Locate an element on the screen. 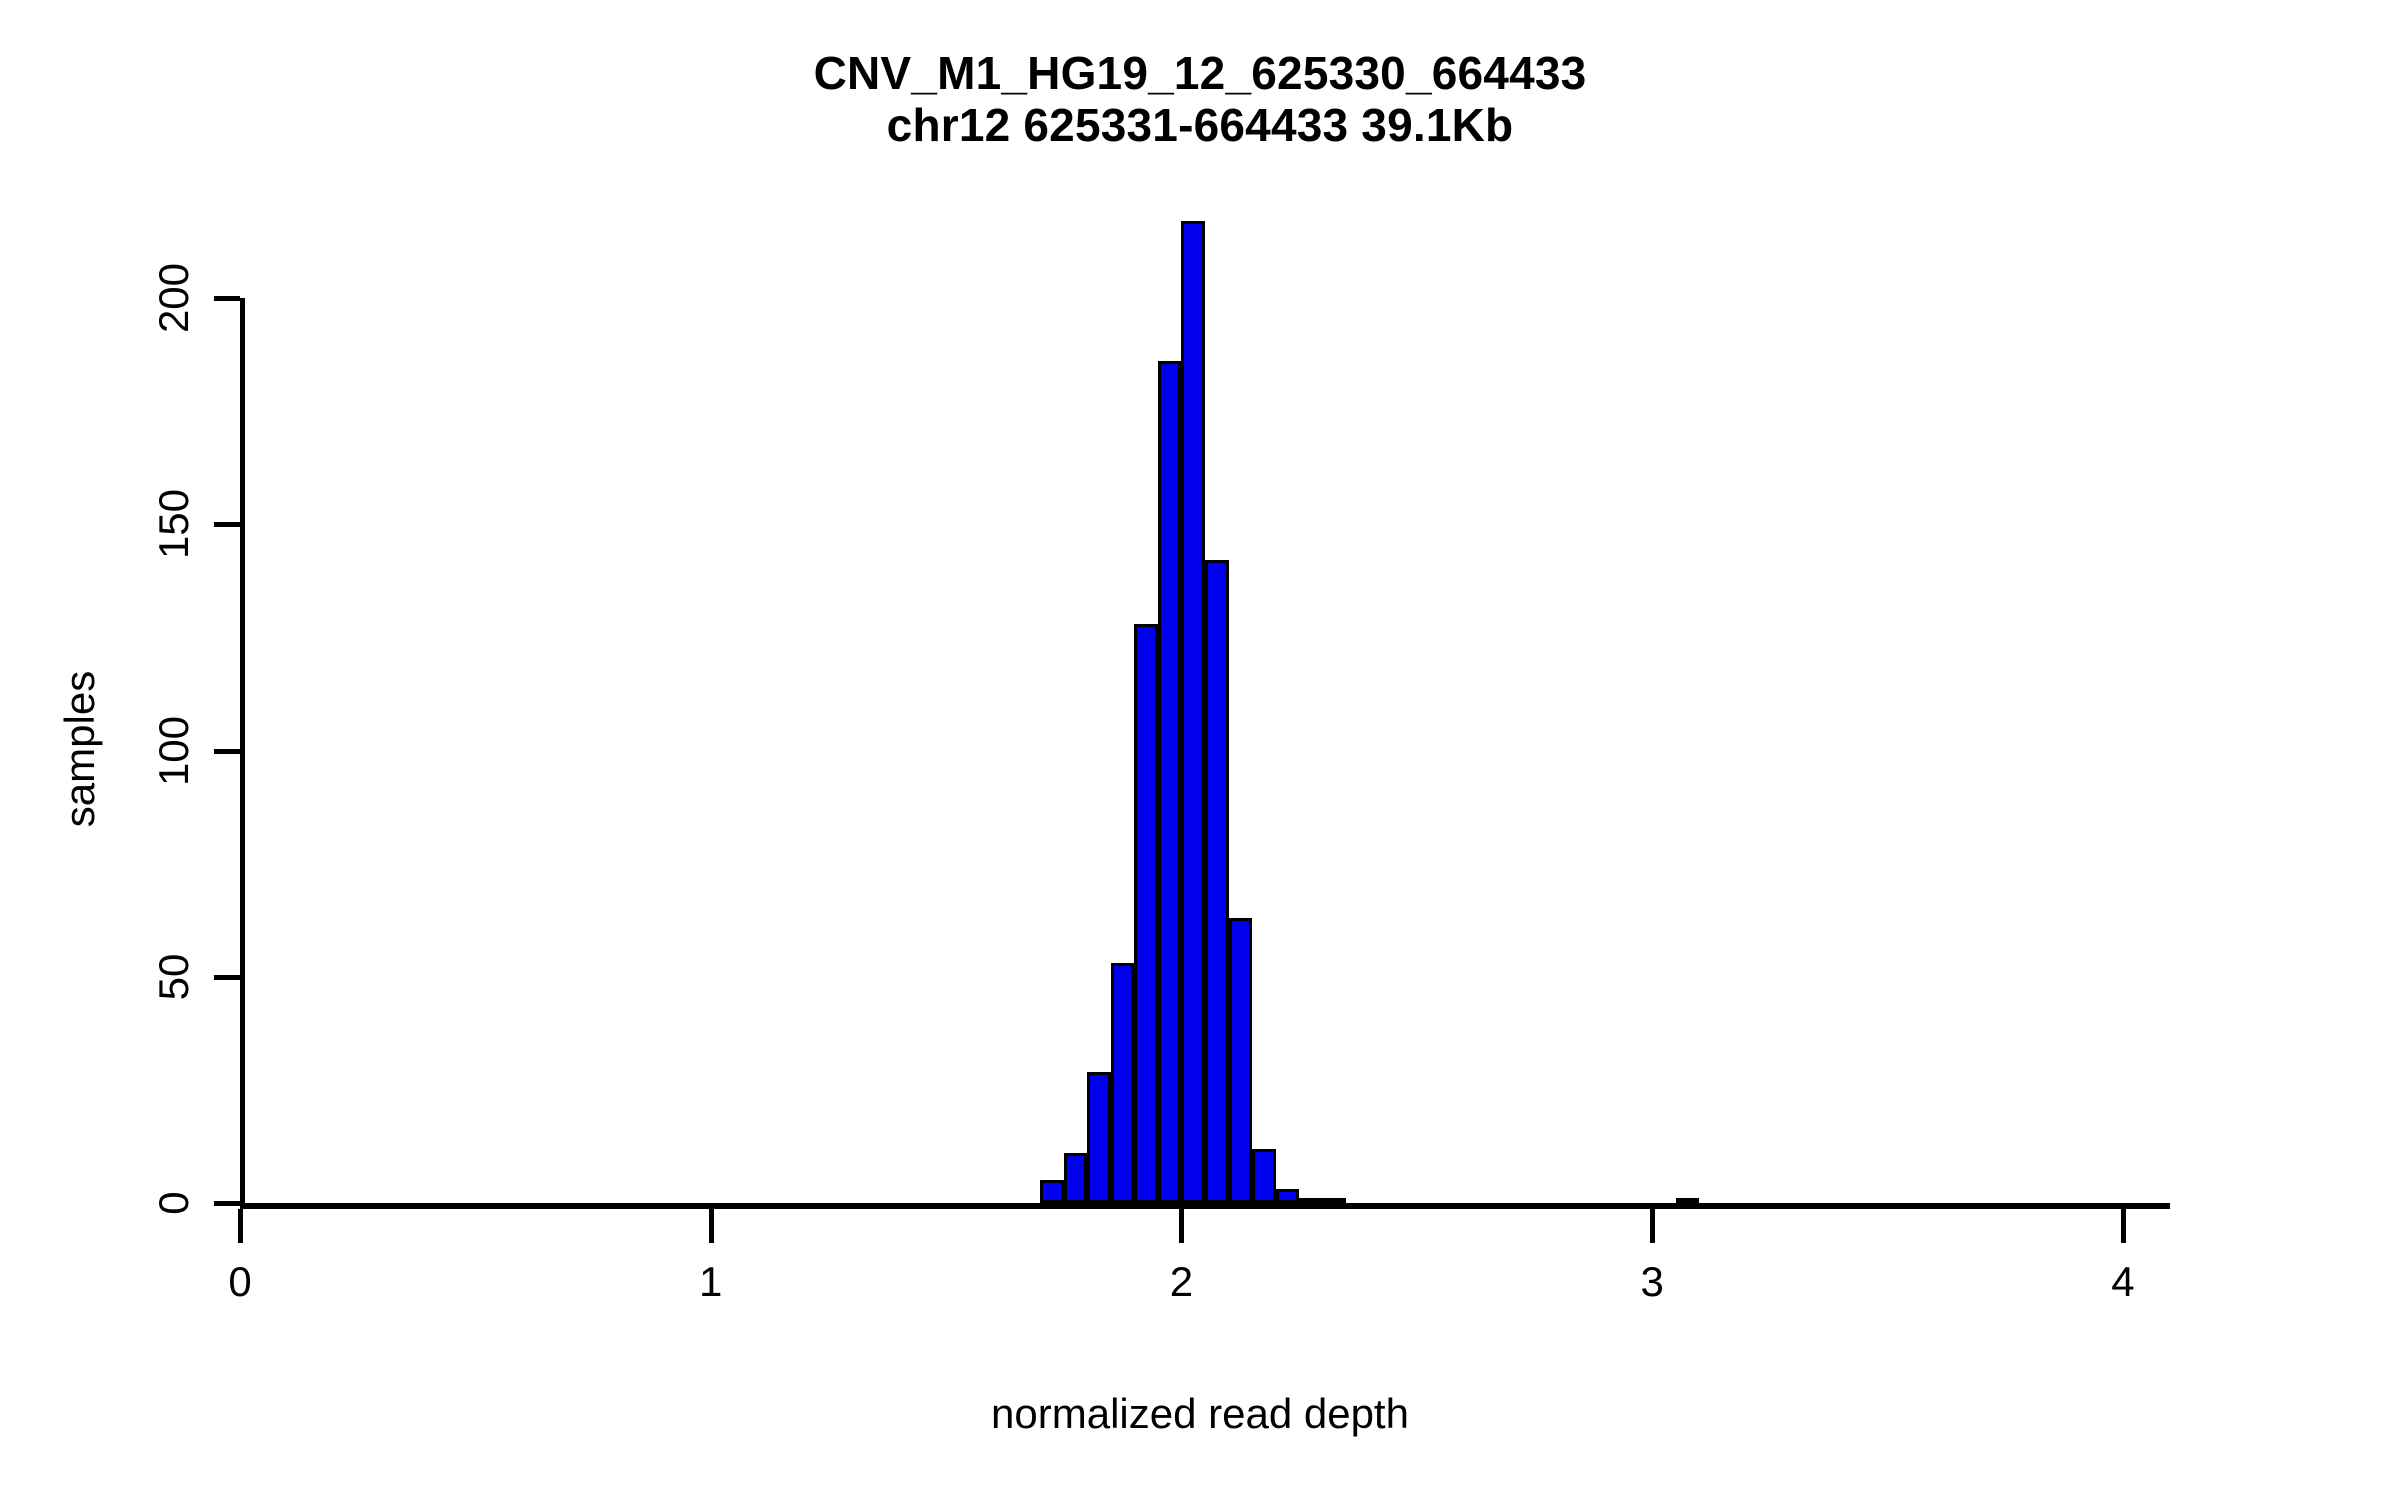 The width and height of the screenshot is (2400, 1500). x-tick-label-3: 3 is located at coordinates (1652, 1281).